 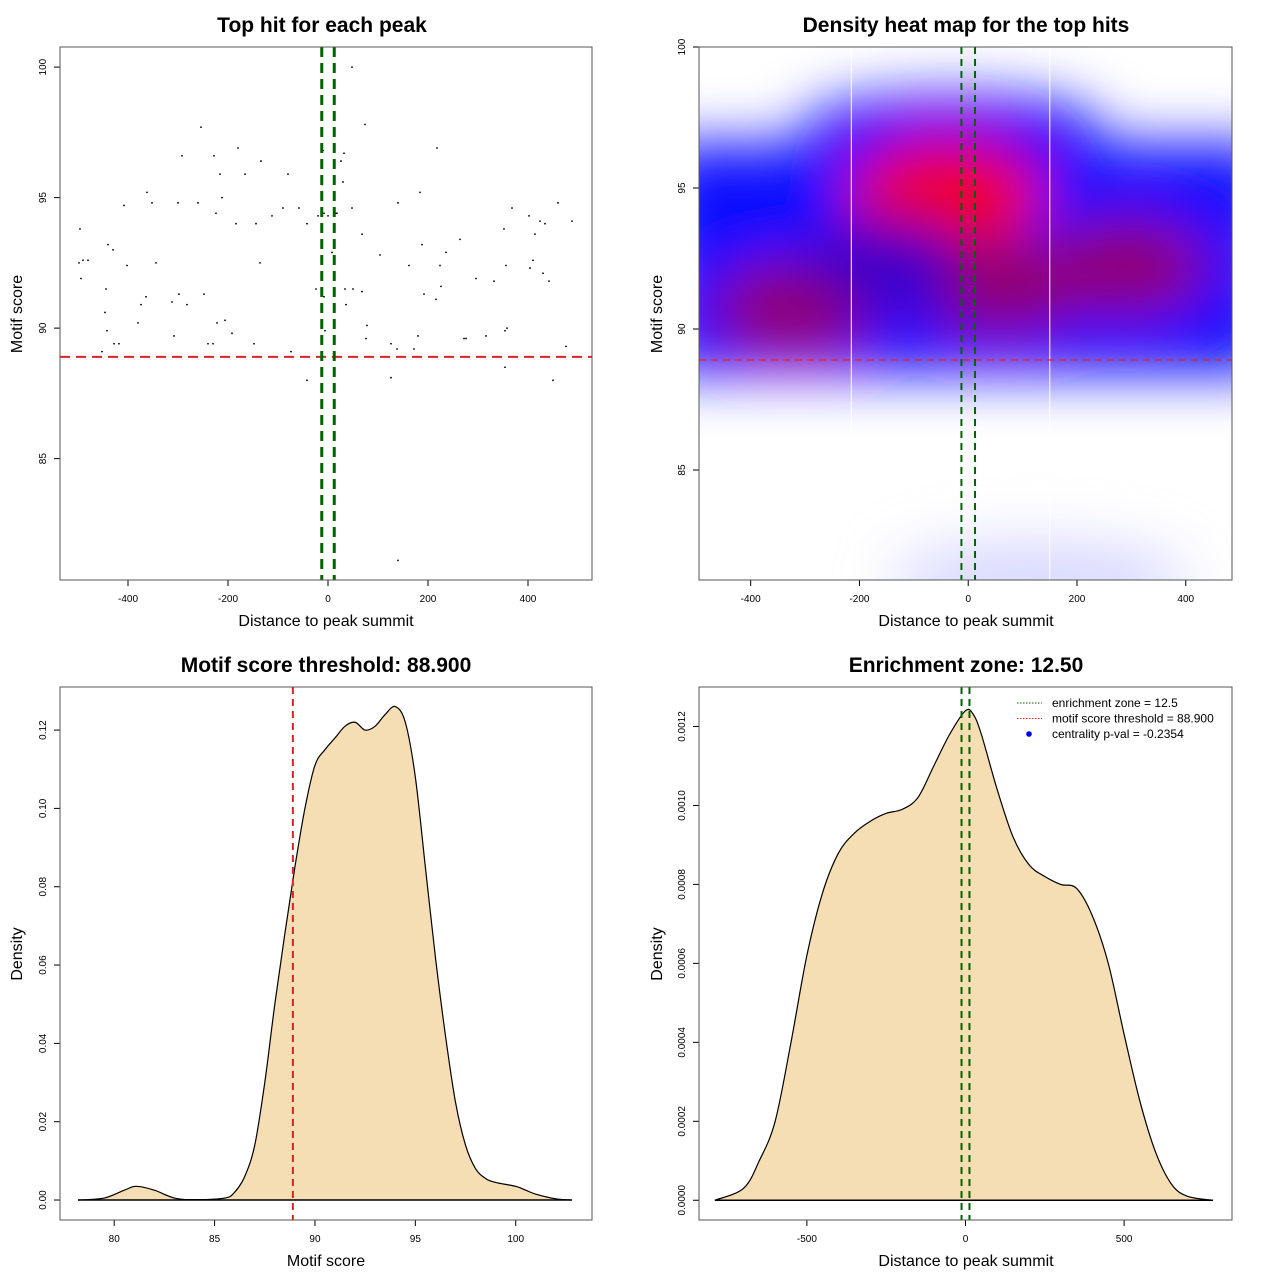 I want to click on scatter-x-tick-label: 400, so click(x=528, y=599).